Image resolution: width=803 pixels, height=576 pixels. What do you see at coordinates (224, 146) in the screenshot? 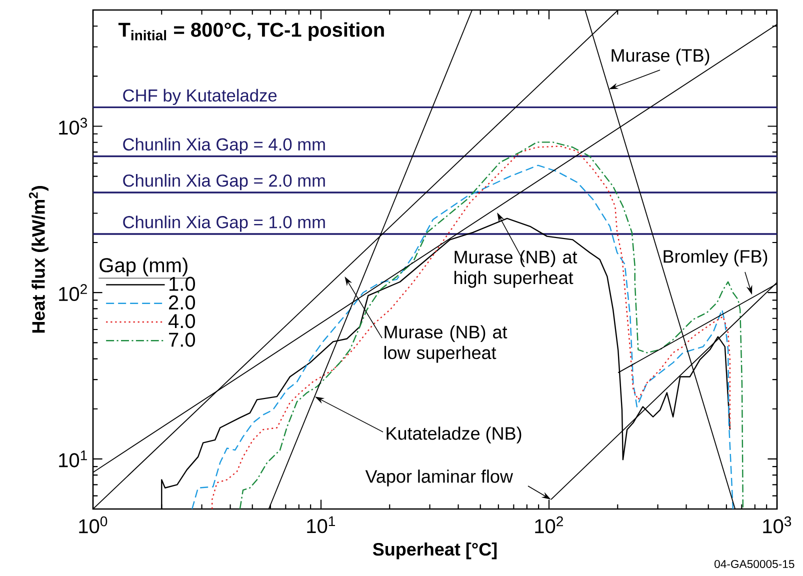
I see `annotation: Chunlin Xia Gap = 4.0 mm` at bounding box center [224, 146].